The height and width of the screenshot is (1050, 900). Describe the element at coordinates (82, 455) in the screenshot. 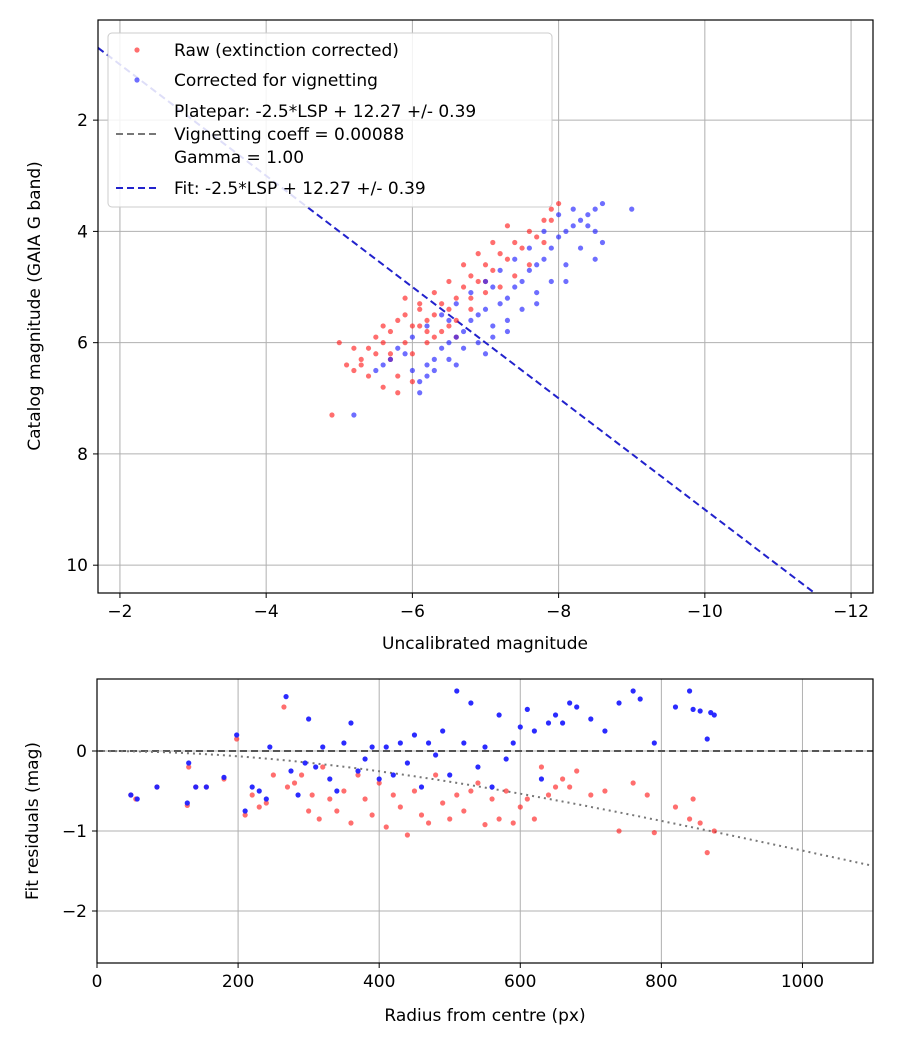

I see `top-y-tick-label: 8` at that location.